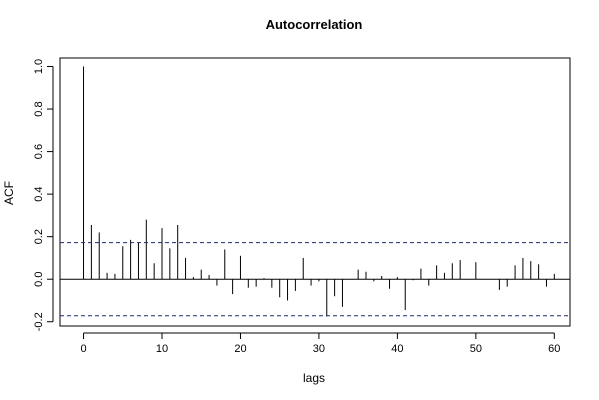 Image resolution: width=599 pixels, height=400 pixels. Describe the element at coordinates (314, 24) in the screenshot. I see `chart-title: Autocorrelation` at that location.